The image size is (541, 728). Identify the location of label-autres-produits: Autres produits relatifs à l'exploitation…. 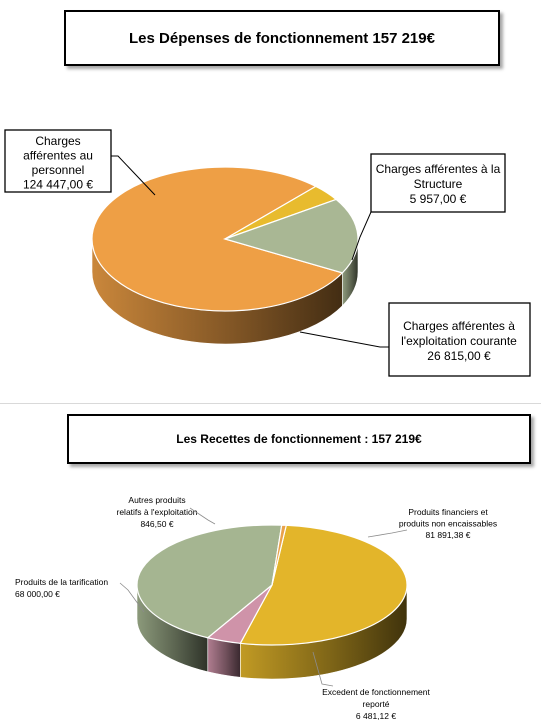
(157, 512).